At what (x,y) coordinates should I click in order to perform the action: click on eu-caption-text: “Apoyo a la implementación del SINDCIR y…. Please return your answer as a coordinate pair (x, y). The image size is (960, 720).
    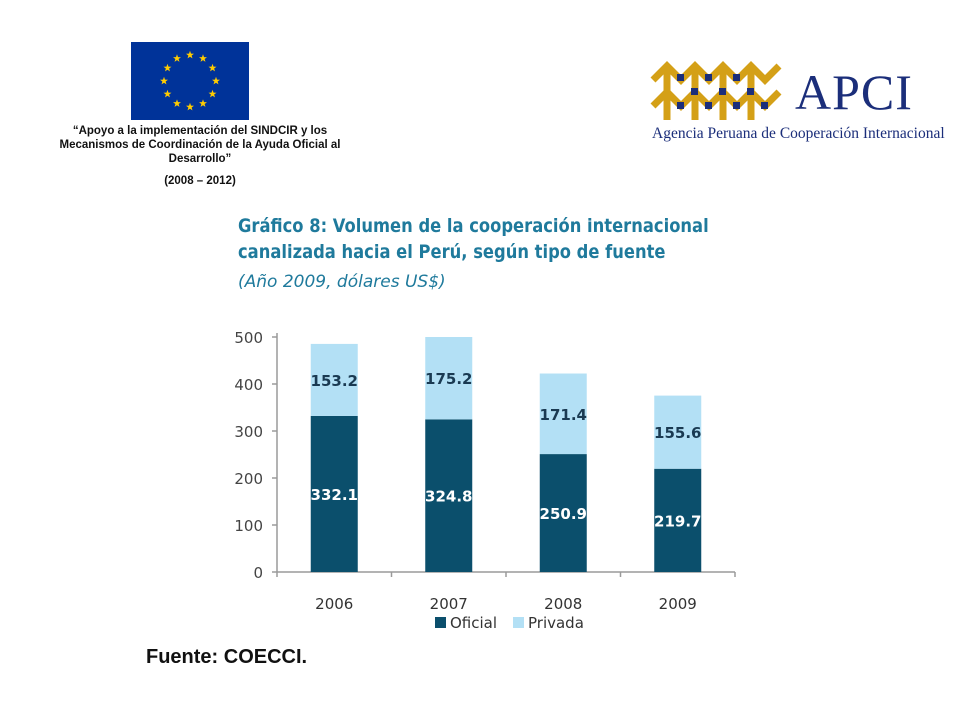
    Looking at the image, I should click on (200, 145).